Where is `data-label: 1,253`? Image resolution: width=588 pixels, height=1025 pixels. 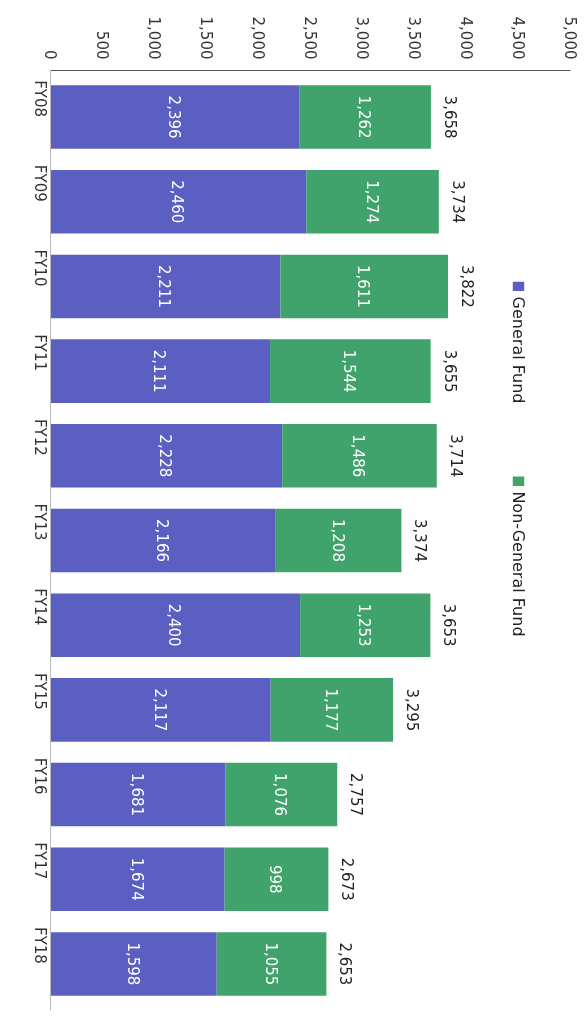 data-label: 1,253 is located at coordinates (364, 625).